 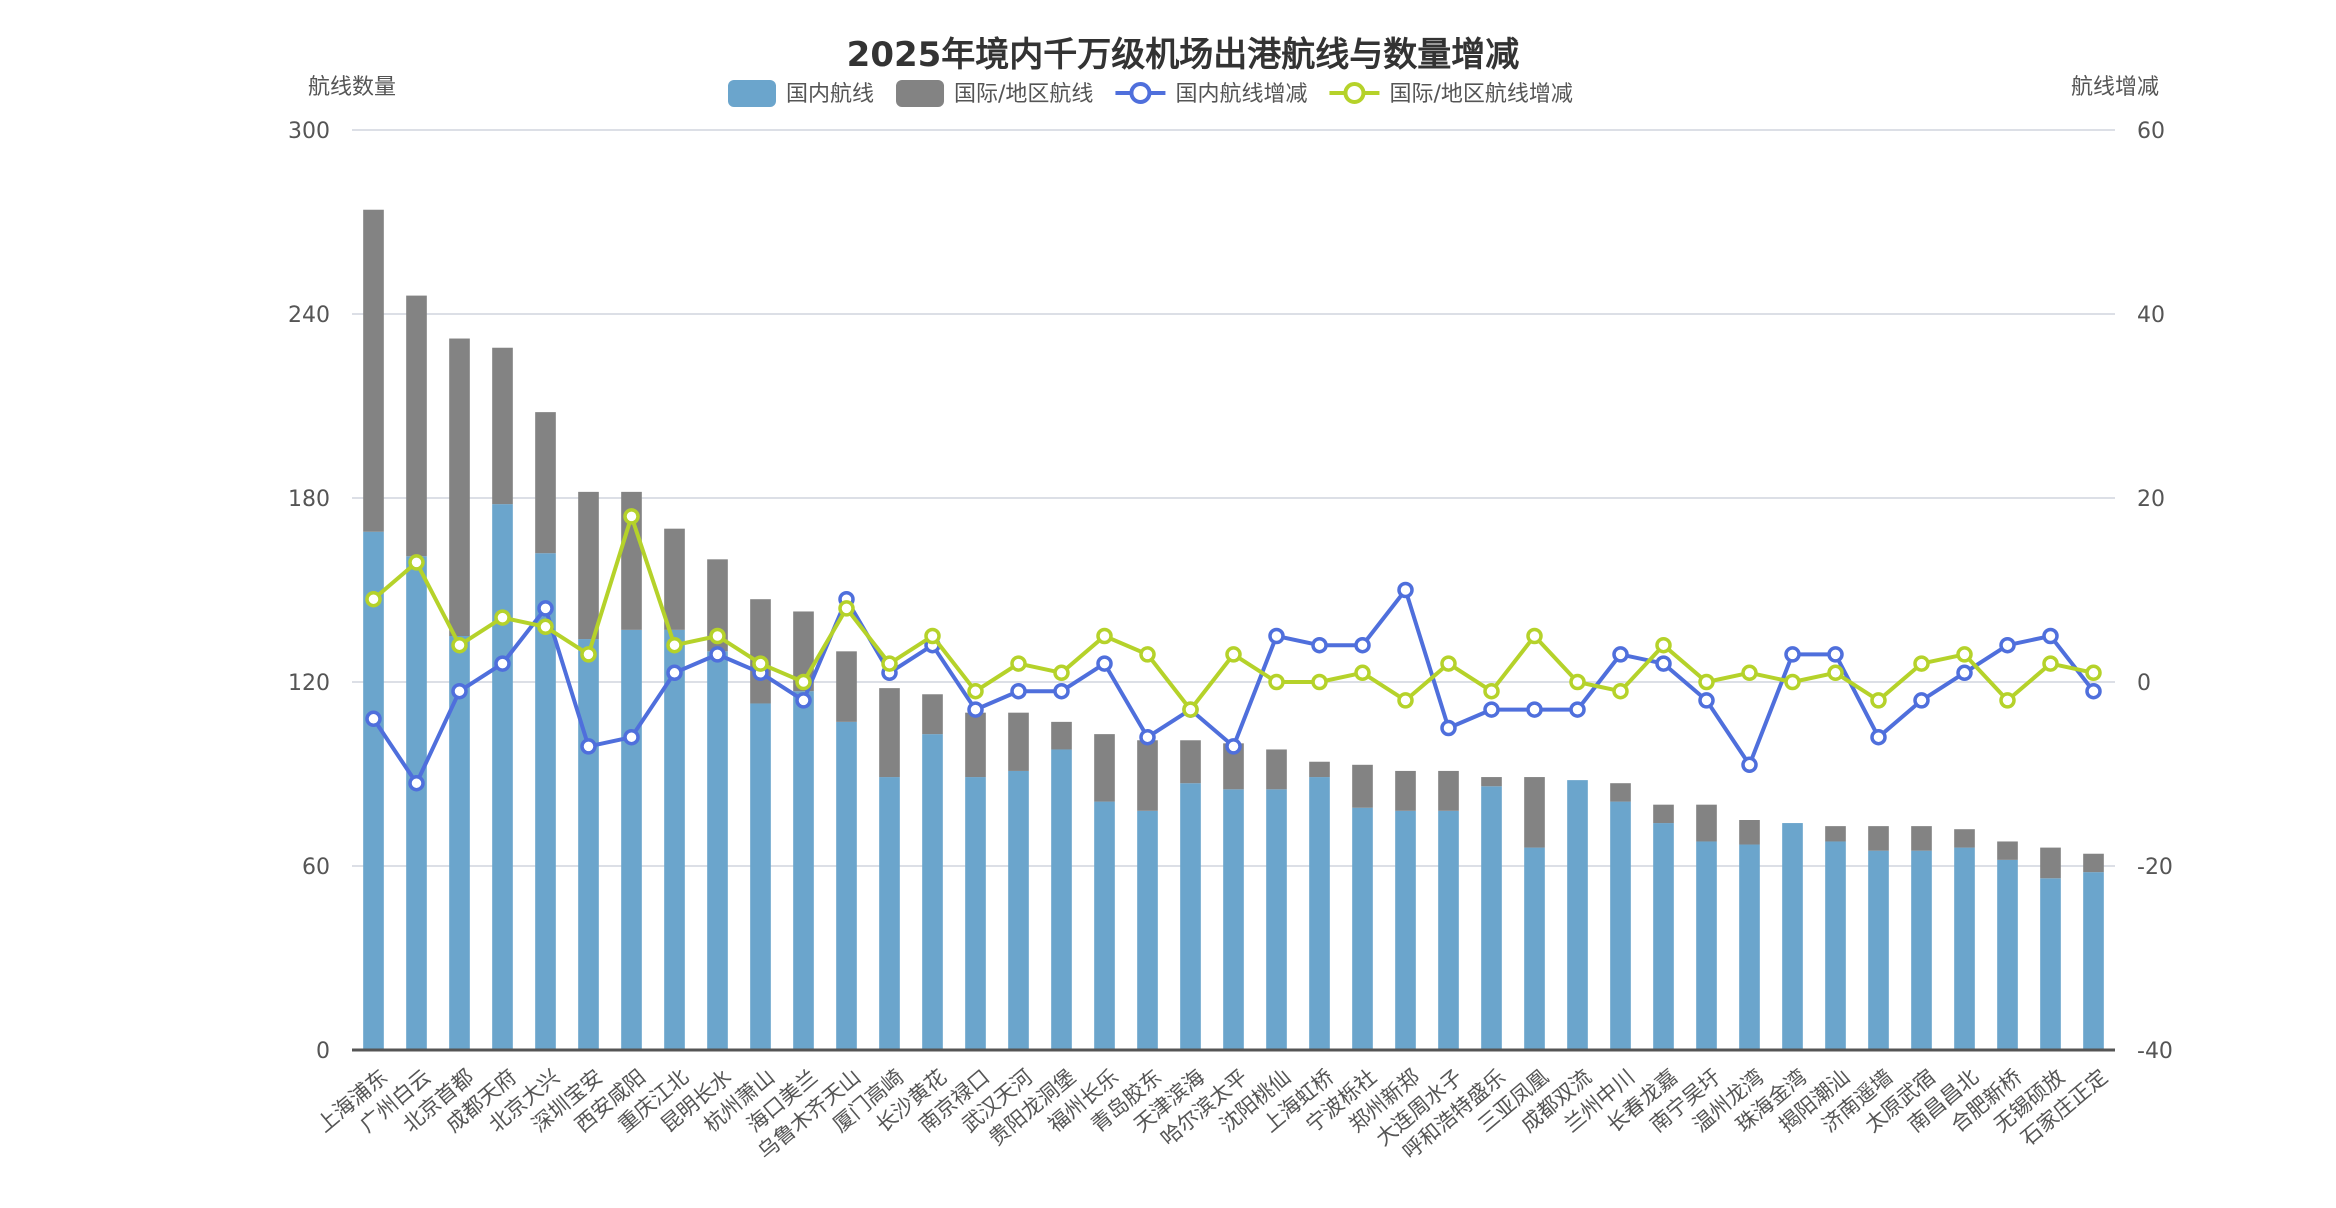 What do you see at coordinates (1451, 94) in the screenshot?
I see `legend-item: 国际/地区航线增减` at bounding box center [1451, 94].